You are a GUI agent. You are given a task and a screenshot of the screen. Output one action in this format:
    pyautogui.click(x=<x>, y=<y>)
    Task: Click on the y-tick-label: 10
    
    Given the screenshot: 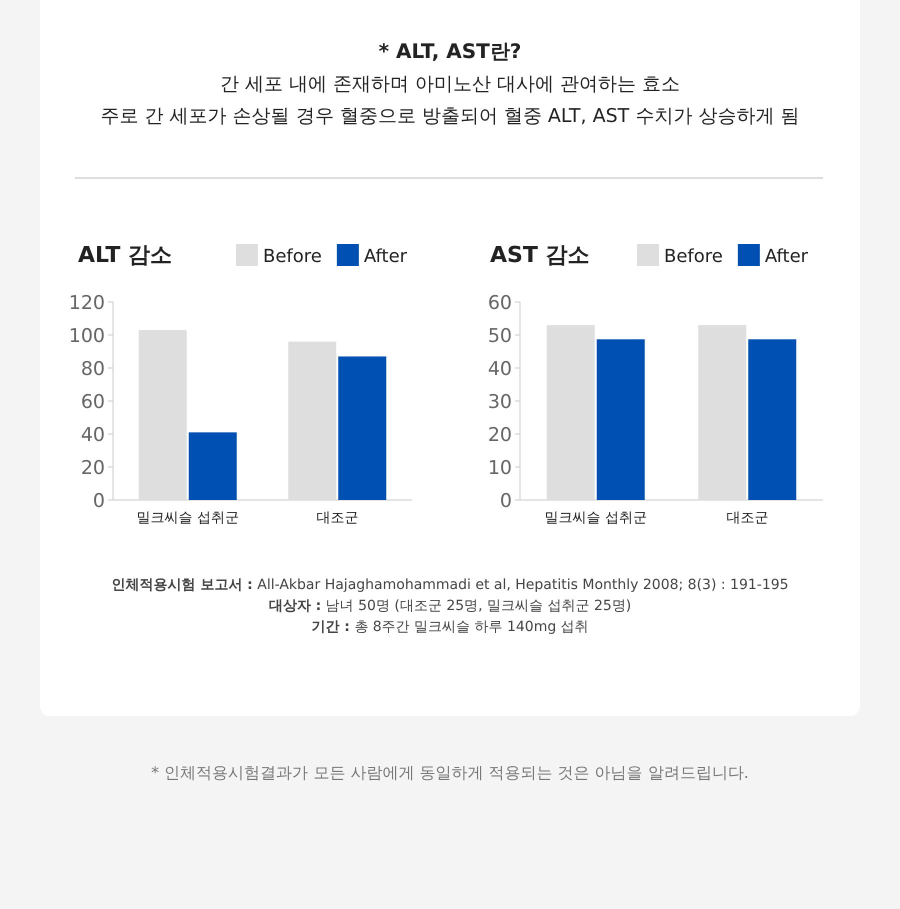 What is the action you would take?
    pyautogui.click(x=500, y=468)
    